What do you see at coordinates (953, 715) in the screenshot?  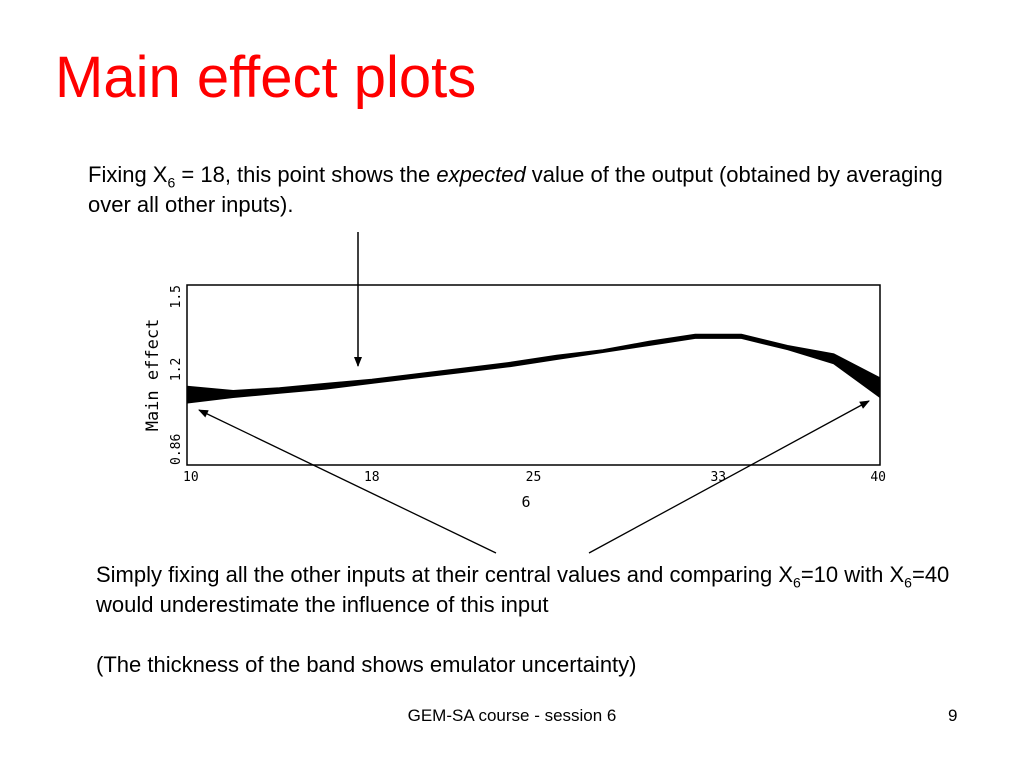 I see `page-number: 9` at bounding box center [953, 715].